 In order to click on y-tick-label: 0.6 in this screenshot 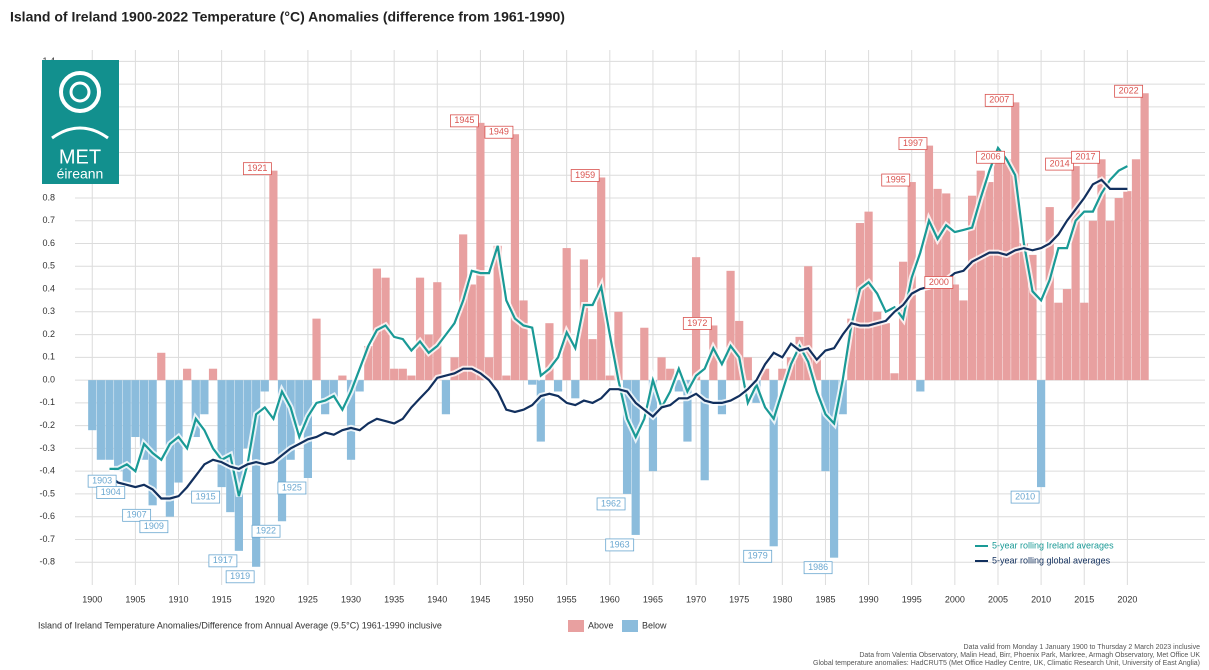, I will do `click(48, 243)`.